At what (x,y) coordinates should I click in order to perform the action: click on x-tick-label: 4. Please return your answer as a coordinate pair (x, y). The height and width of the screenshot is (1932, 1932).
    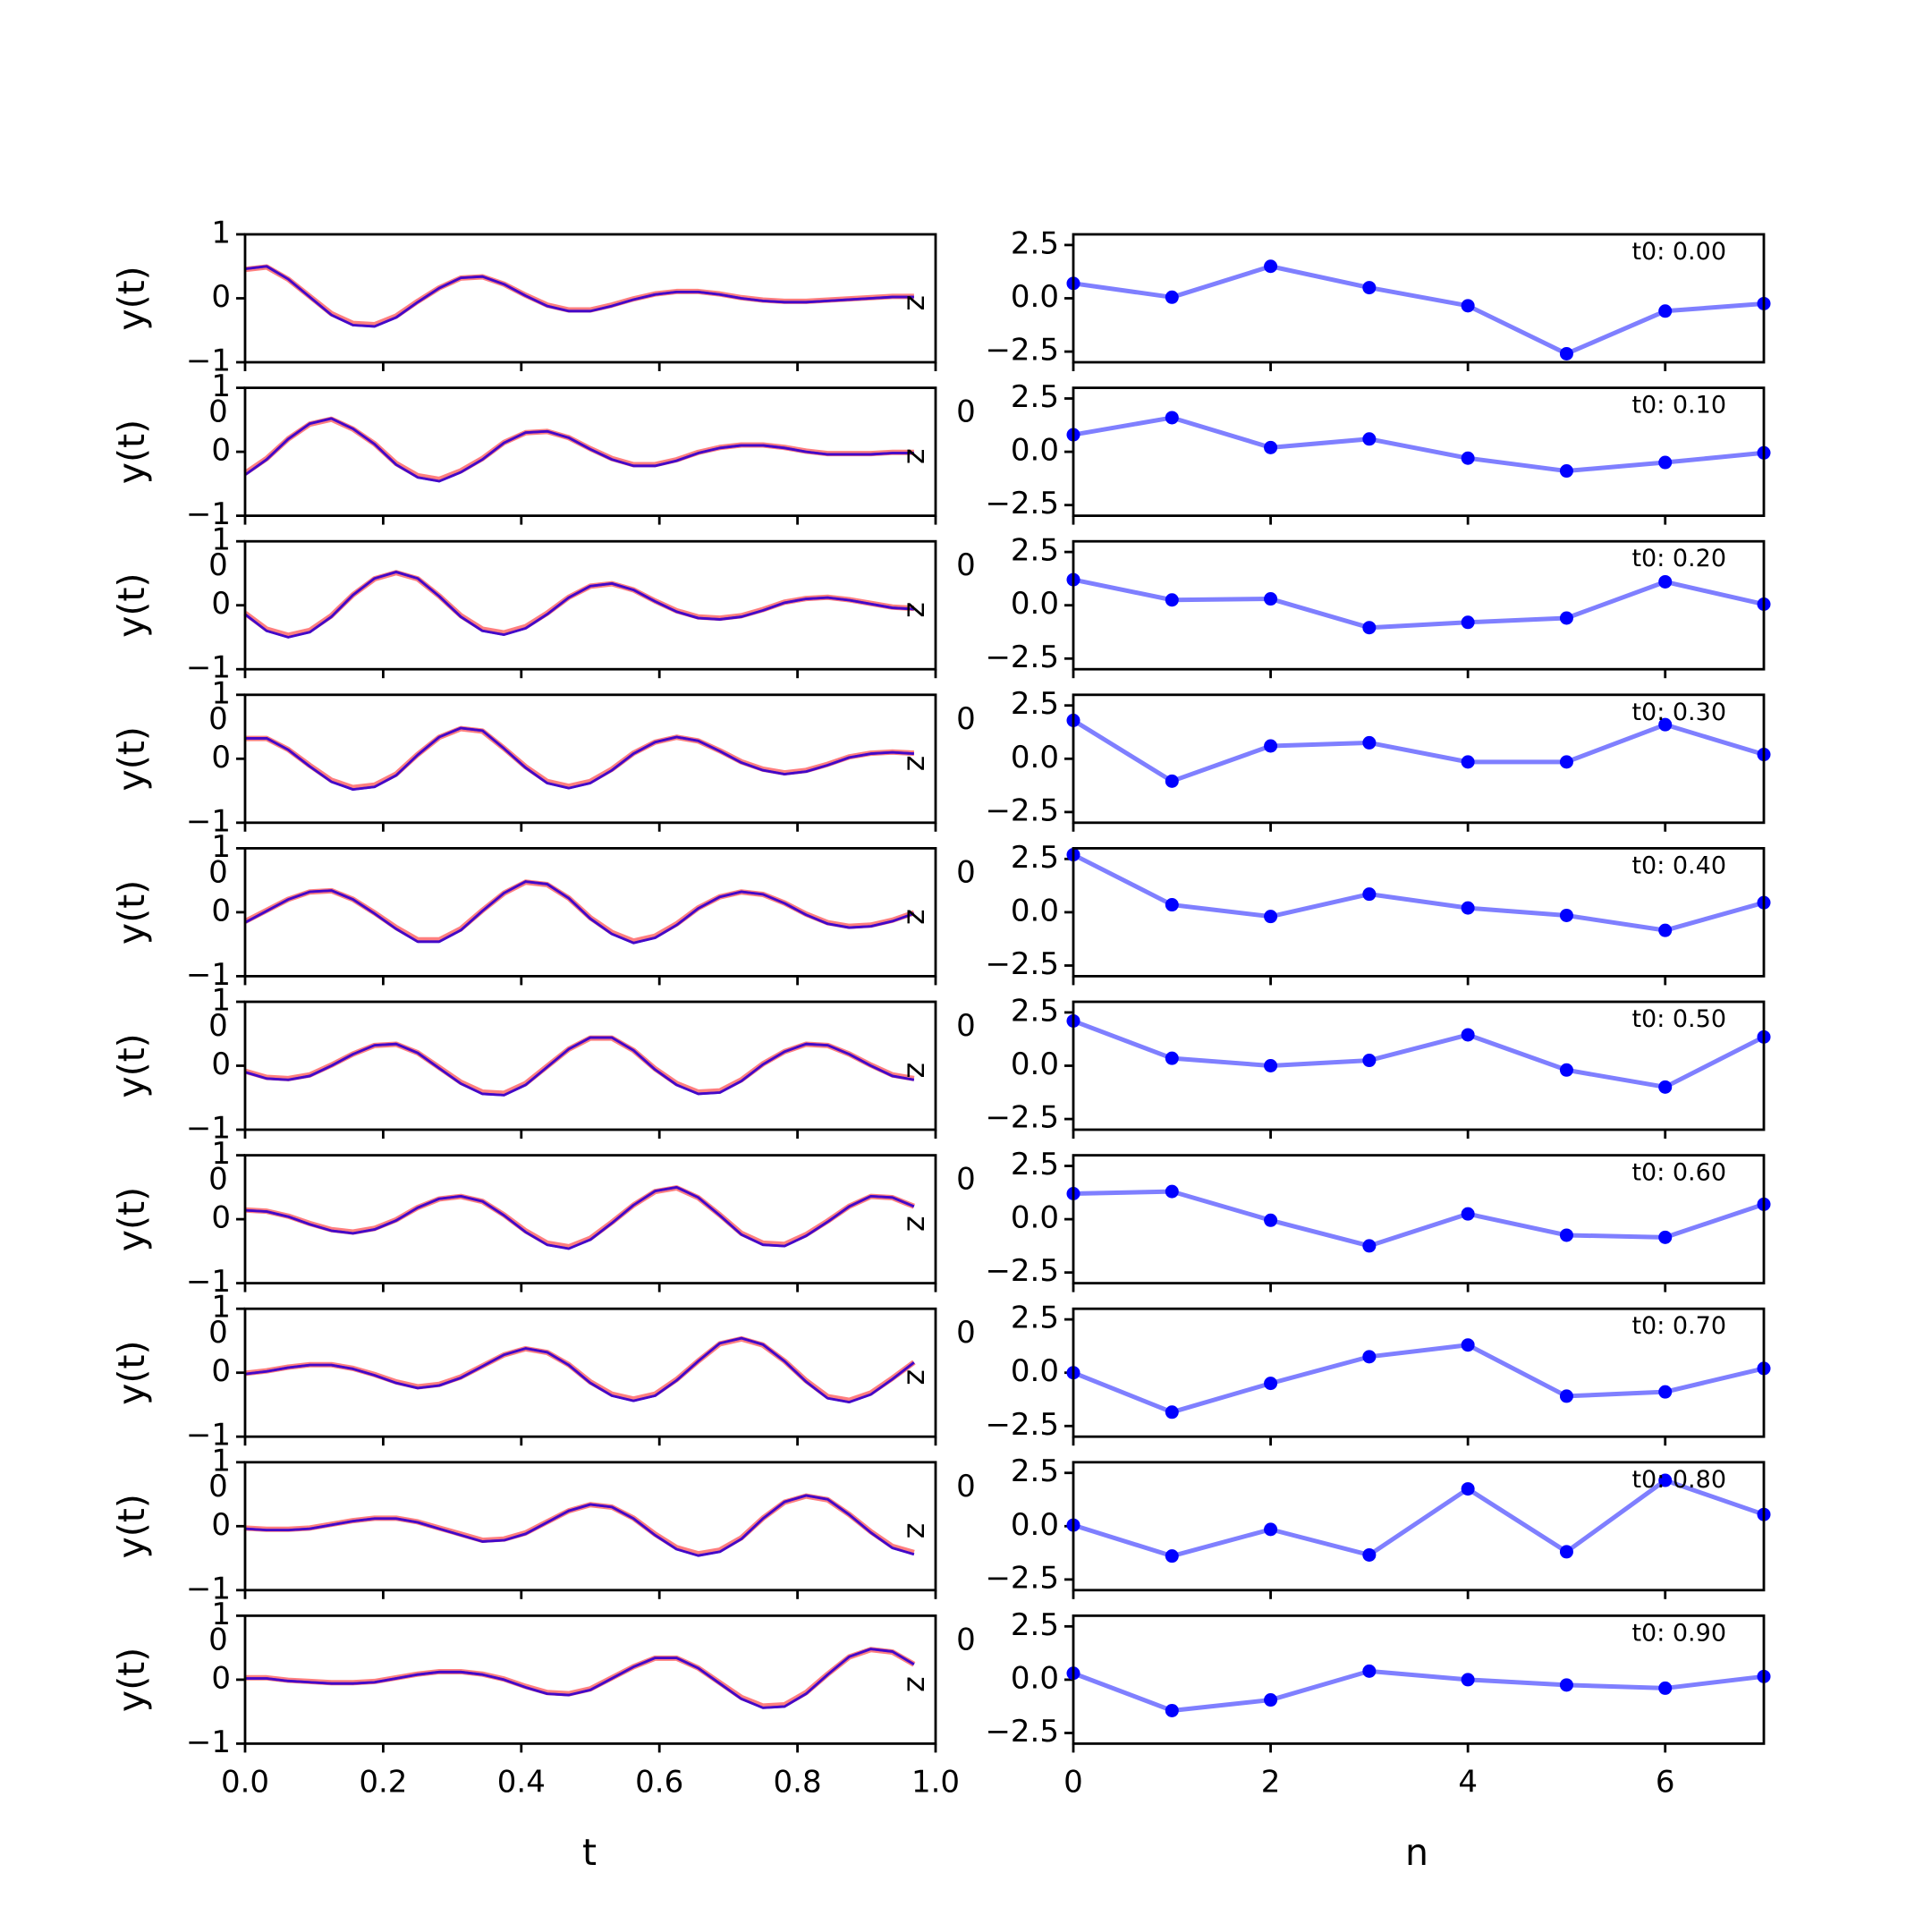
    Looking at the image, I should click on (1468, 1782).